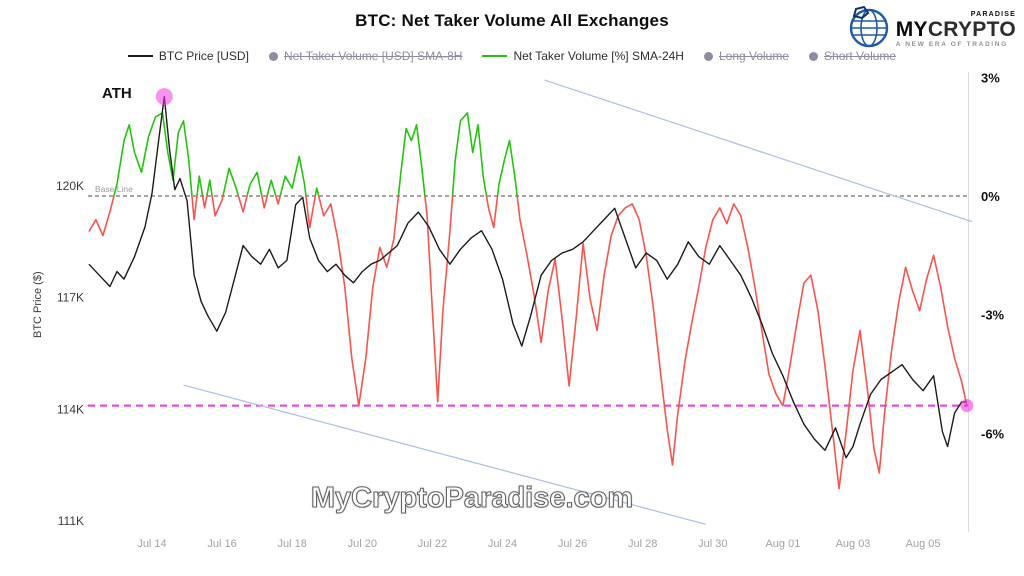 The image size is (1024, 576). Describe the element at coordinates (993, 433) in the screenshot. I see `y-axis-right-tick-label: -6%` at that location.